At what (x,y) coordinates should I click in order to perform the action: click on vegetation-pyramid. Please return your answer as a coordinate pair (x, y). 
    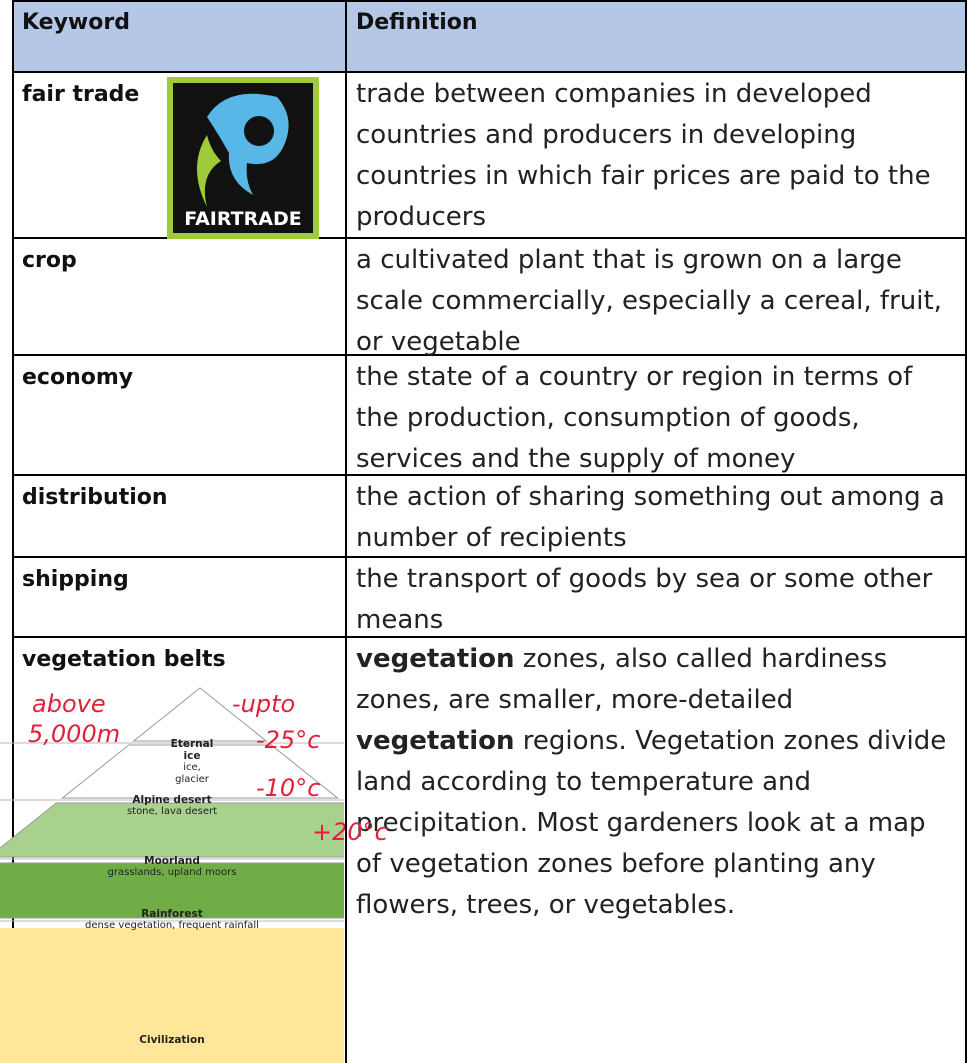
    Looking at the image, I should click on (172, 875).